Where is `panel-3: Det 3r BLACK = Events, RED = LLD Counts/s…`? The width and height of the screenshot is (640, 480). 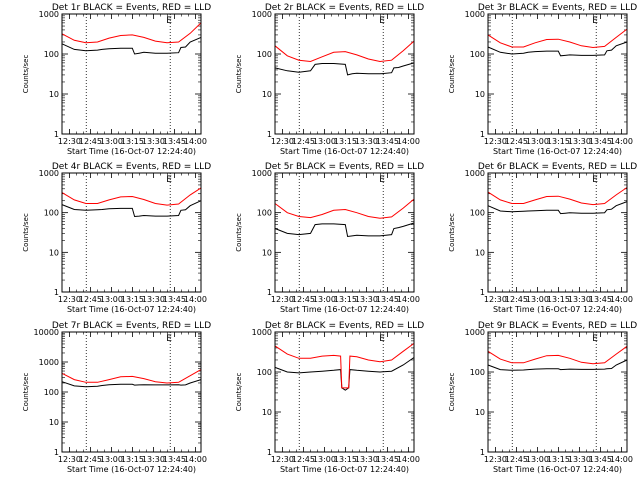 panel-3: Det 3r BLACK = Events, RED = LLD Counts/s… is located at coordinates (542, 79).